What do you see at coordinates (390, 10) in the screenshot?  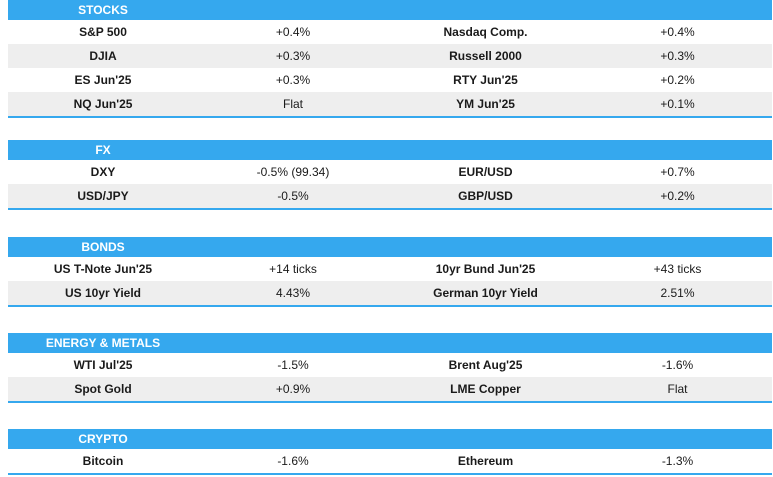 I see `section-header: STOCKS` at bounding box center [390, 10].